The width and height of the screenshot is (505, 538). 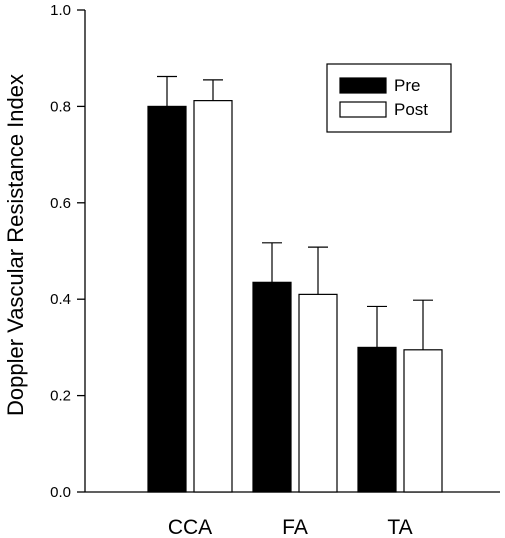 I want to click on y-axis-title: Doppler Vascular Resistance Index, so click(x=15, y=245).